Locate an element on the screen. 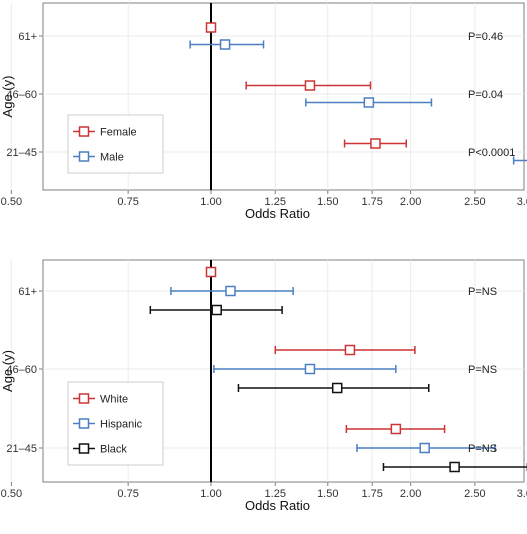 This screenshot has height=534, width=527. p-value-annotation: P=0.46 is located at coordinates (485, 37).